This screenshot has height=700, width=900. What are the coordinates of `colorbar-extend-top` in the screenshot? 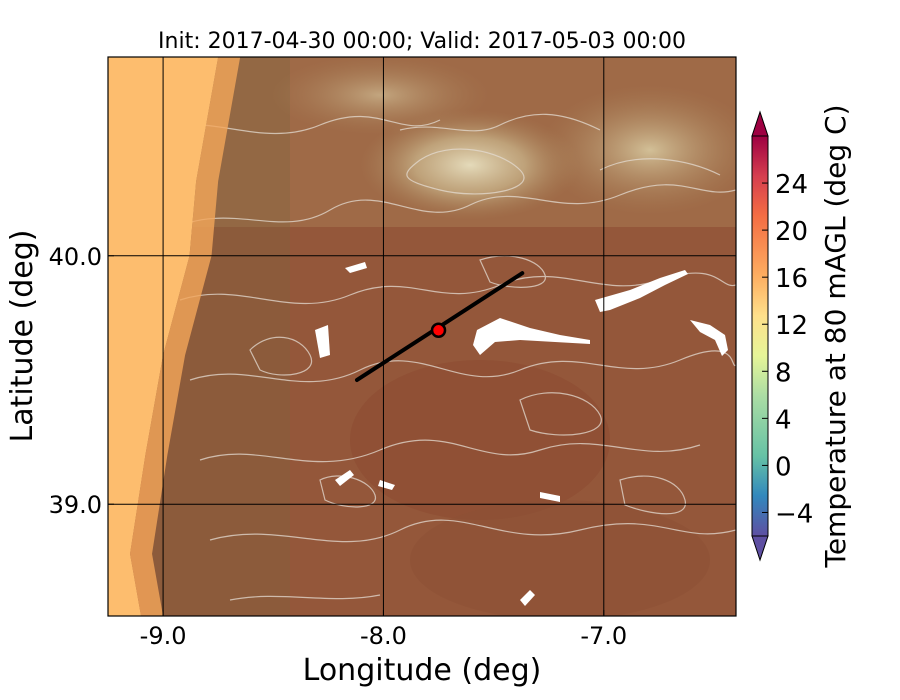 It's located at (760, 123).